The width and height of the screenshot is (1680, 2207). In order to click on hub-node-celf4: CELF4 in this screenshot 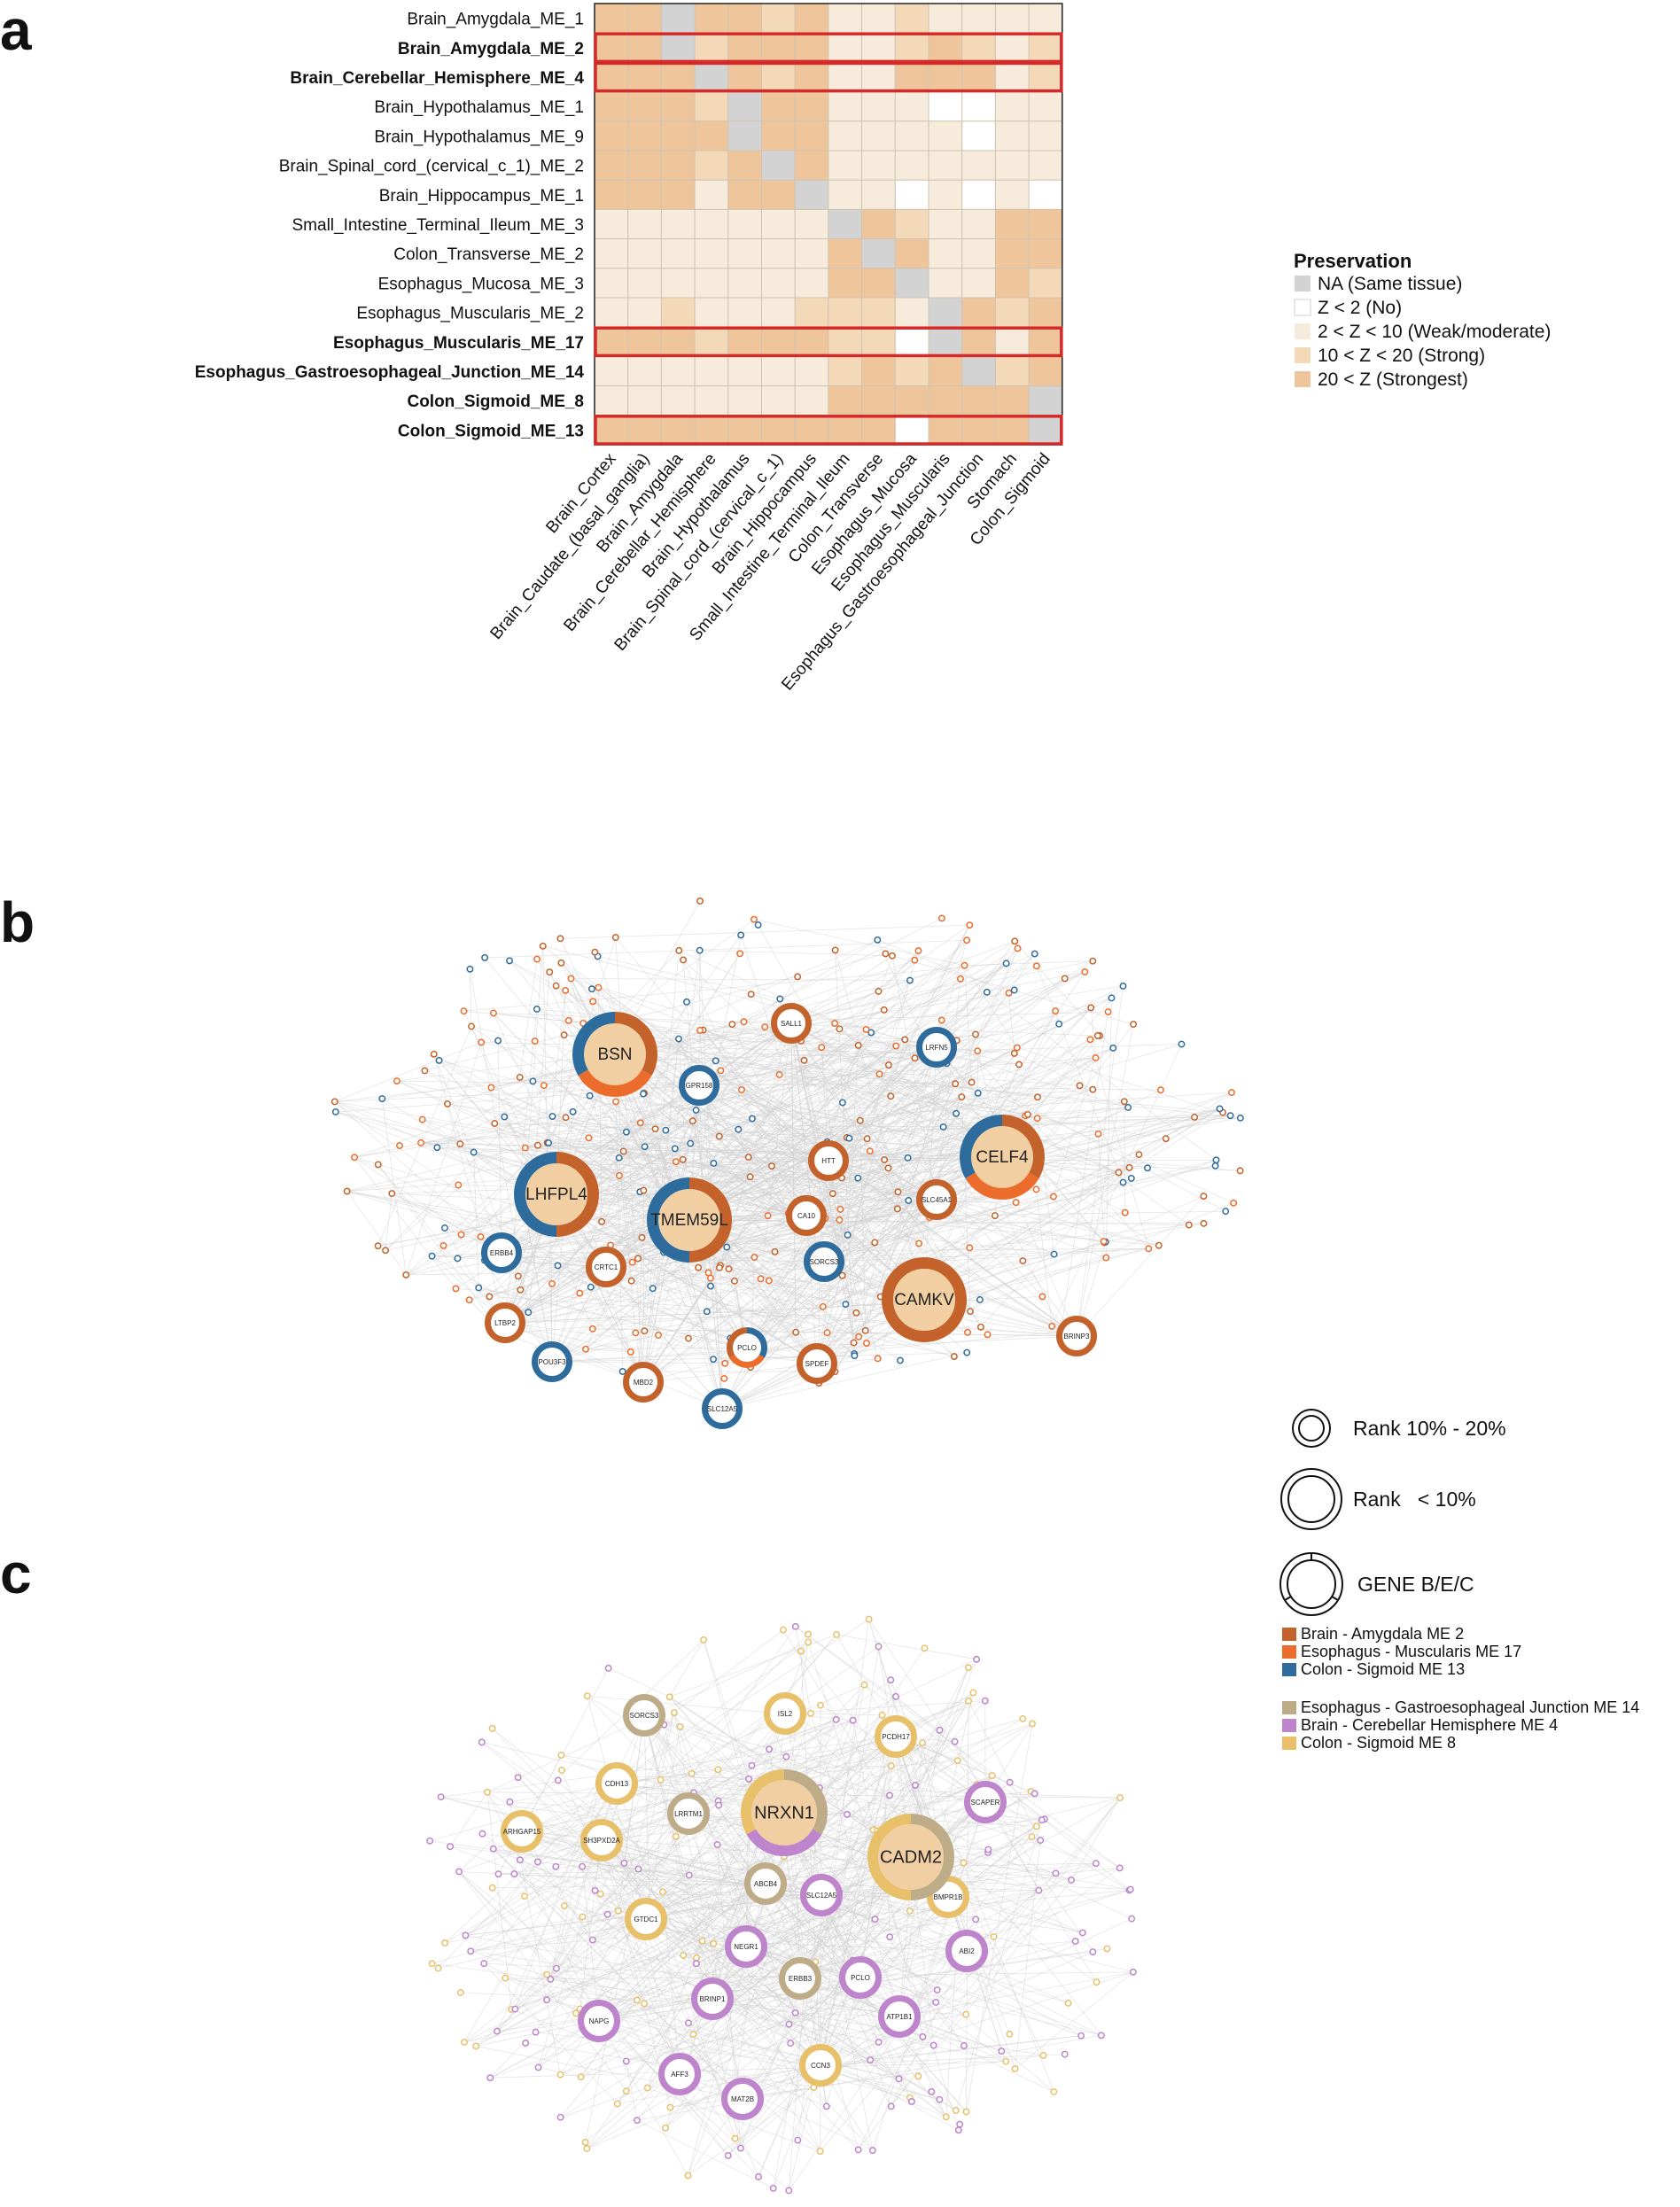, I will do `click(1002, 1158)`.